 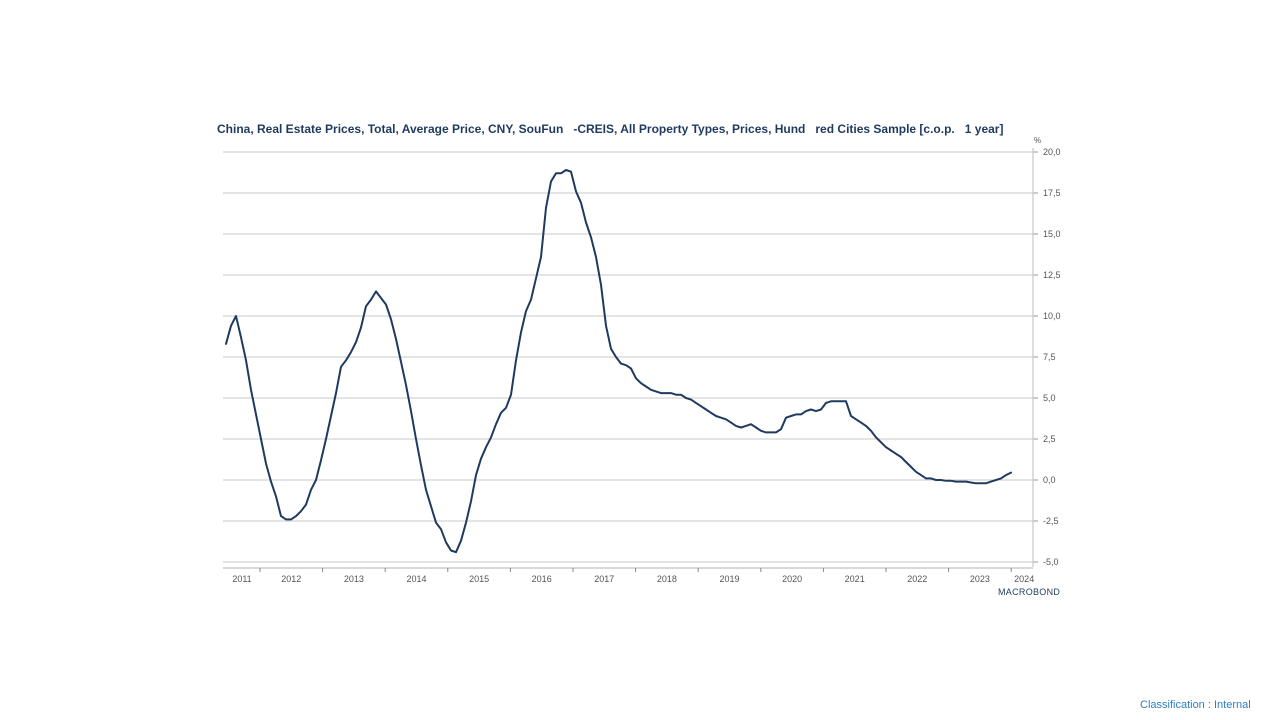 I want to click on y-axis-unit-label: %, so click(x=1038, y=140).